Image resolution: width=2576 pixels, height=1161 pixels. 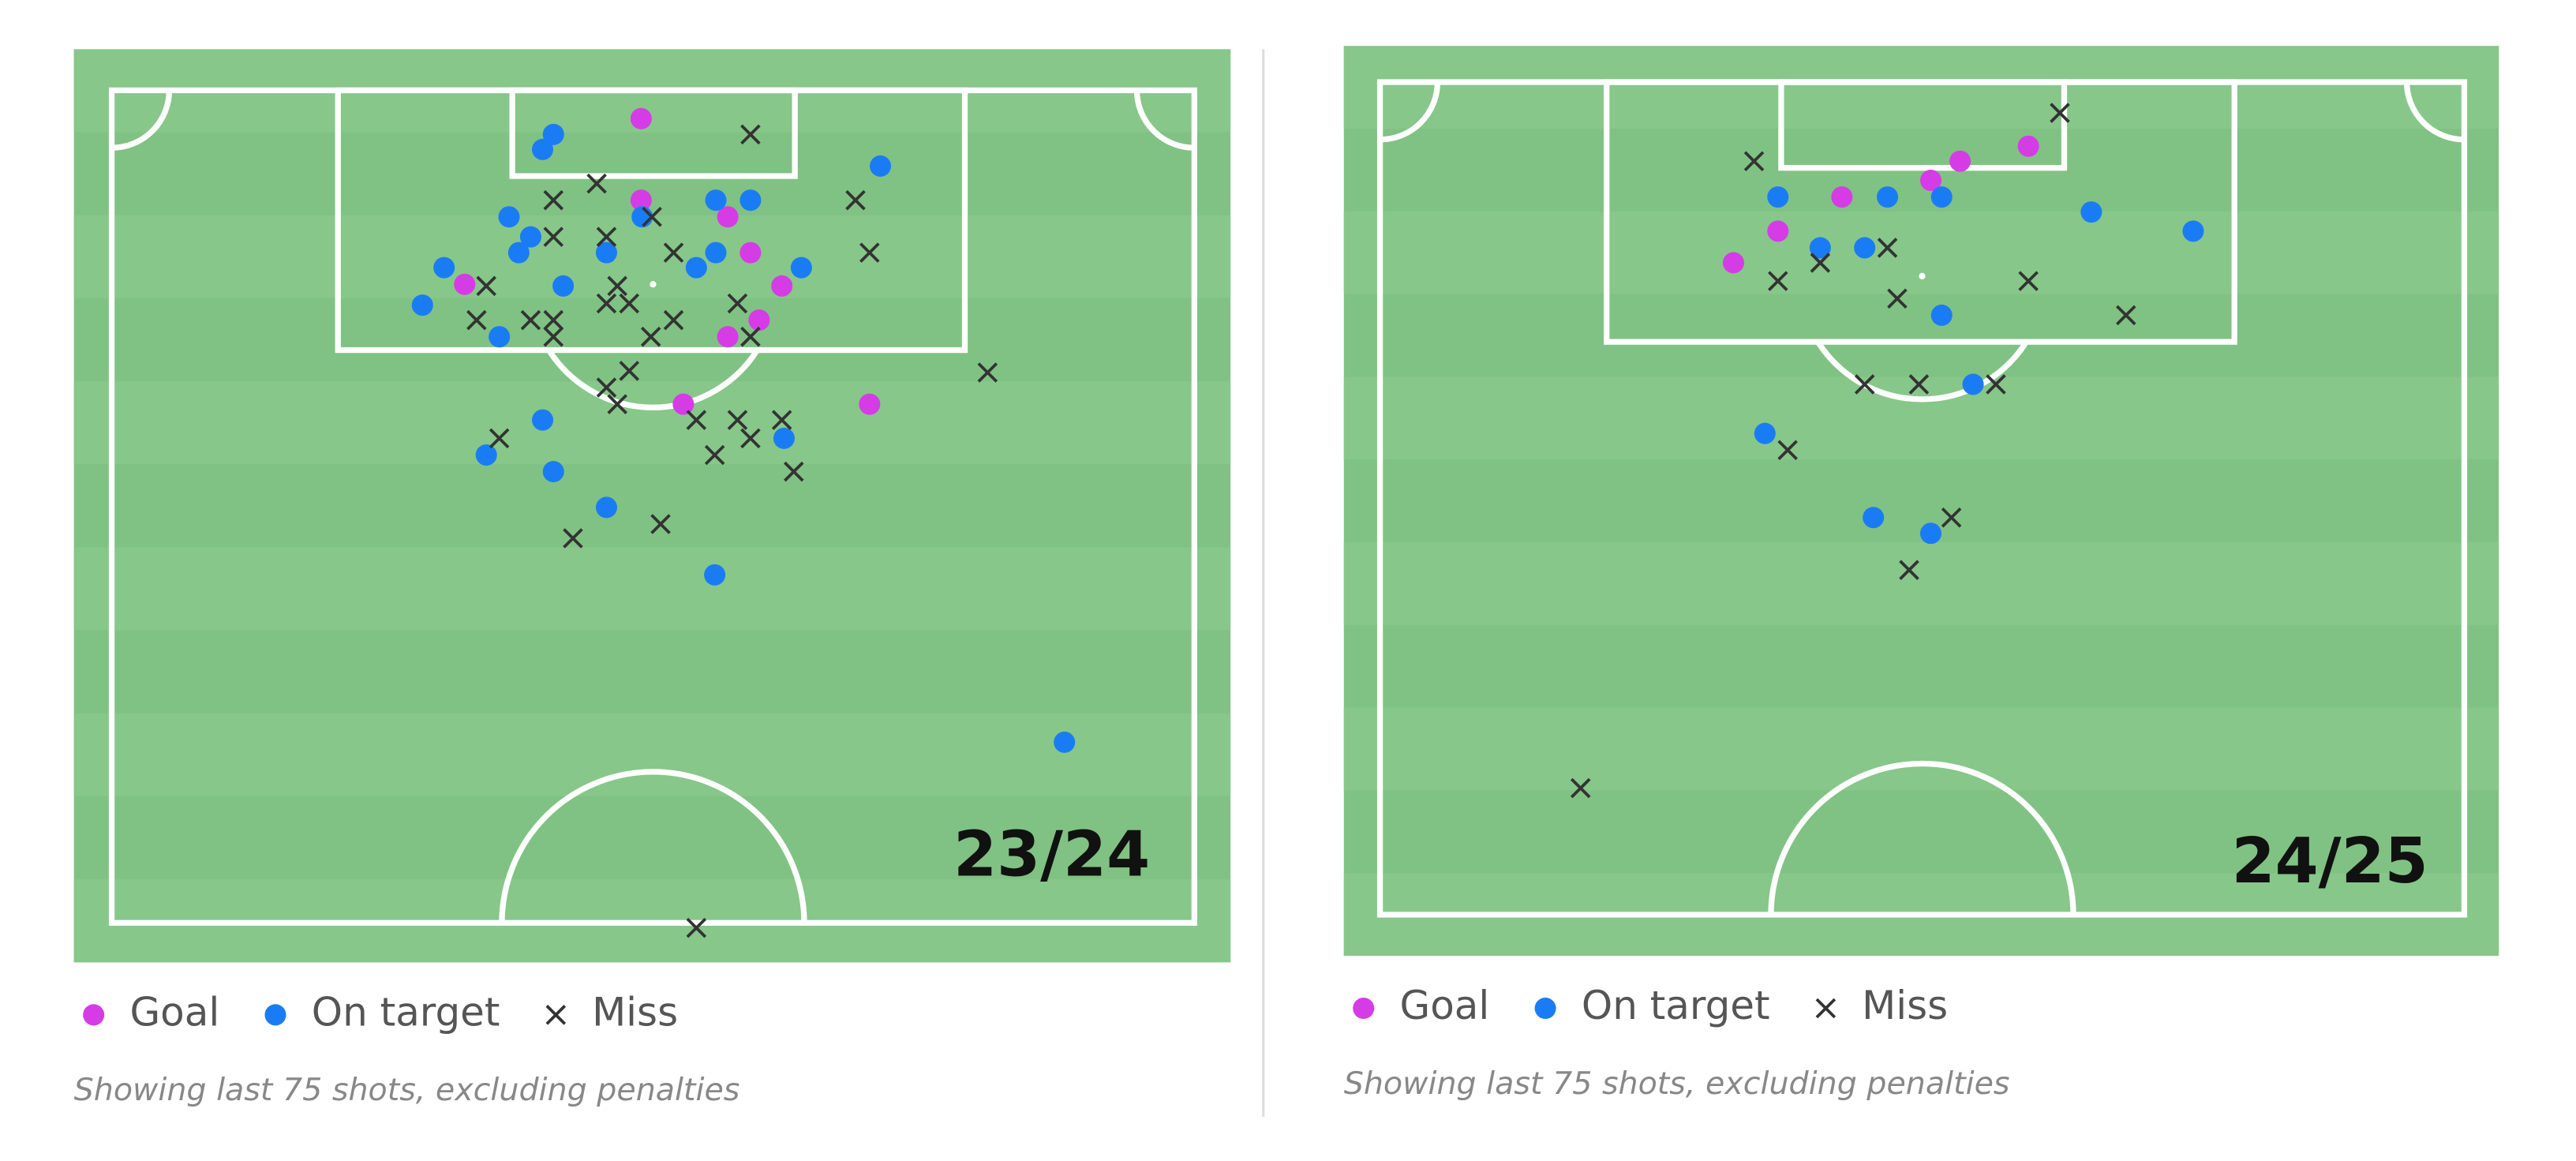 I want to click on season-label: 23/24, so click(x=1051, y=855).